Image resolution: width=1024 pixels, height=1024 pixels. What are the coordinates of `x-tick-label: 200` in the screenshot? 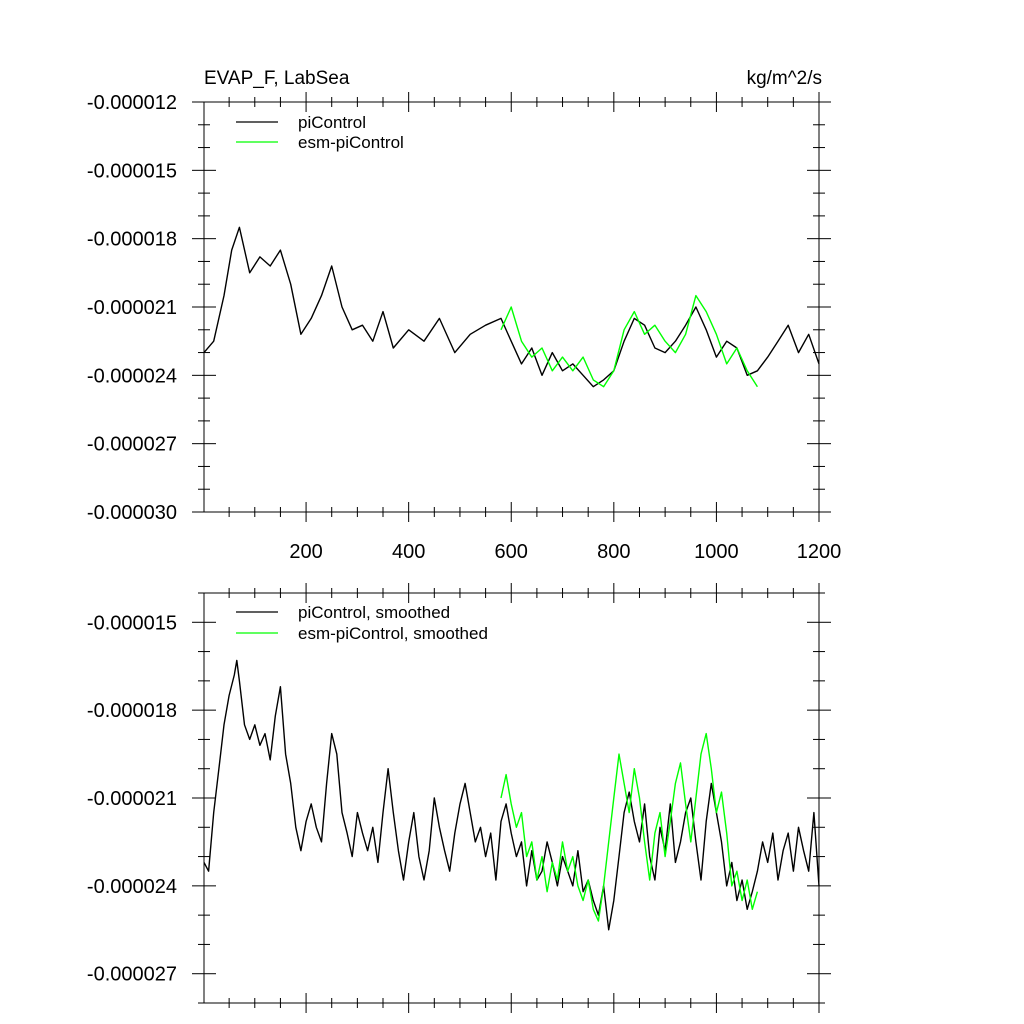 It's located at (305, 552).